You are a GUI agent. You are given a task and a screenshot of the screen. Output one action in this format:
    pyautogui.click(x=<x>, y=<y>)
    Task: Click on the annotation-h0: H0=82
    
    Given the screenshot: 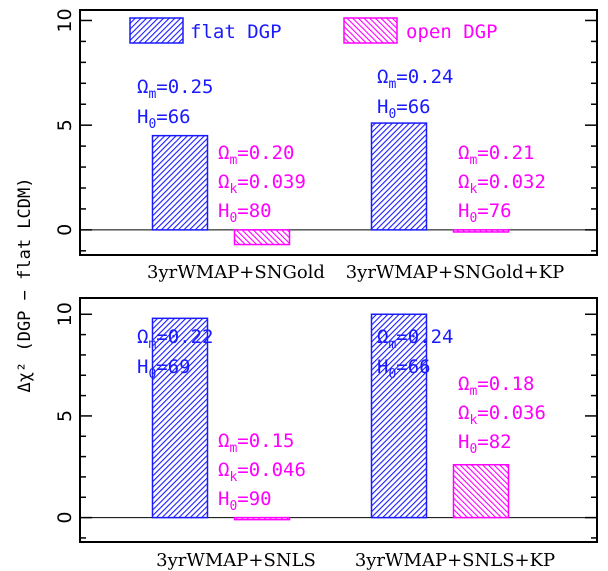 What is the action you would take?
    pyautogui.click(x=485, y=444)
    